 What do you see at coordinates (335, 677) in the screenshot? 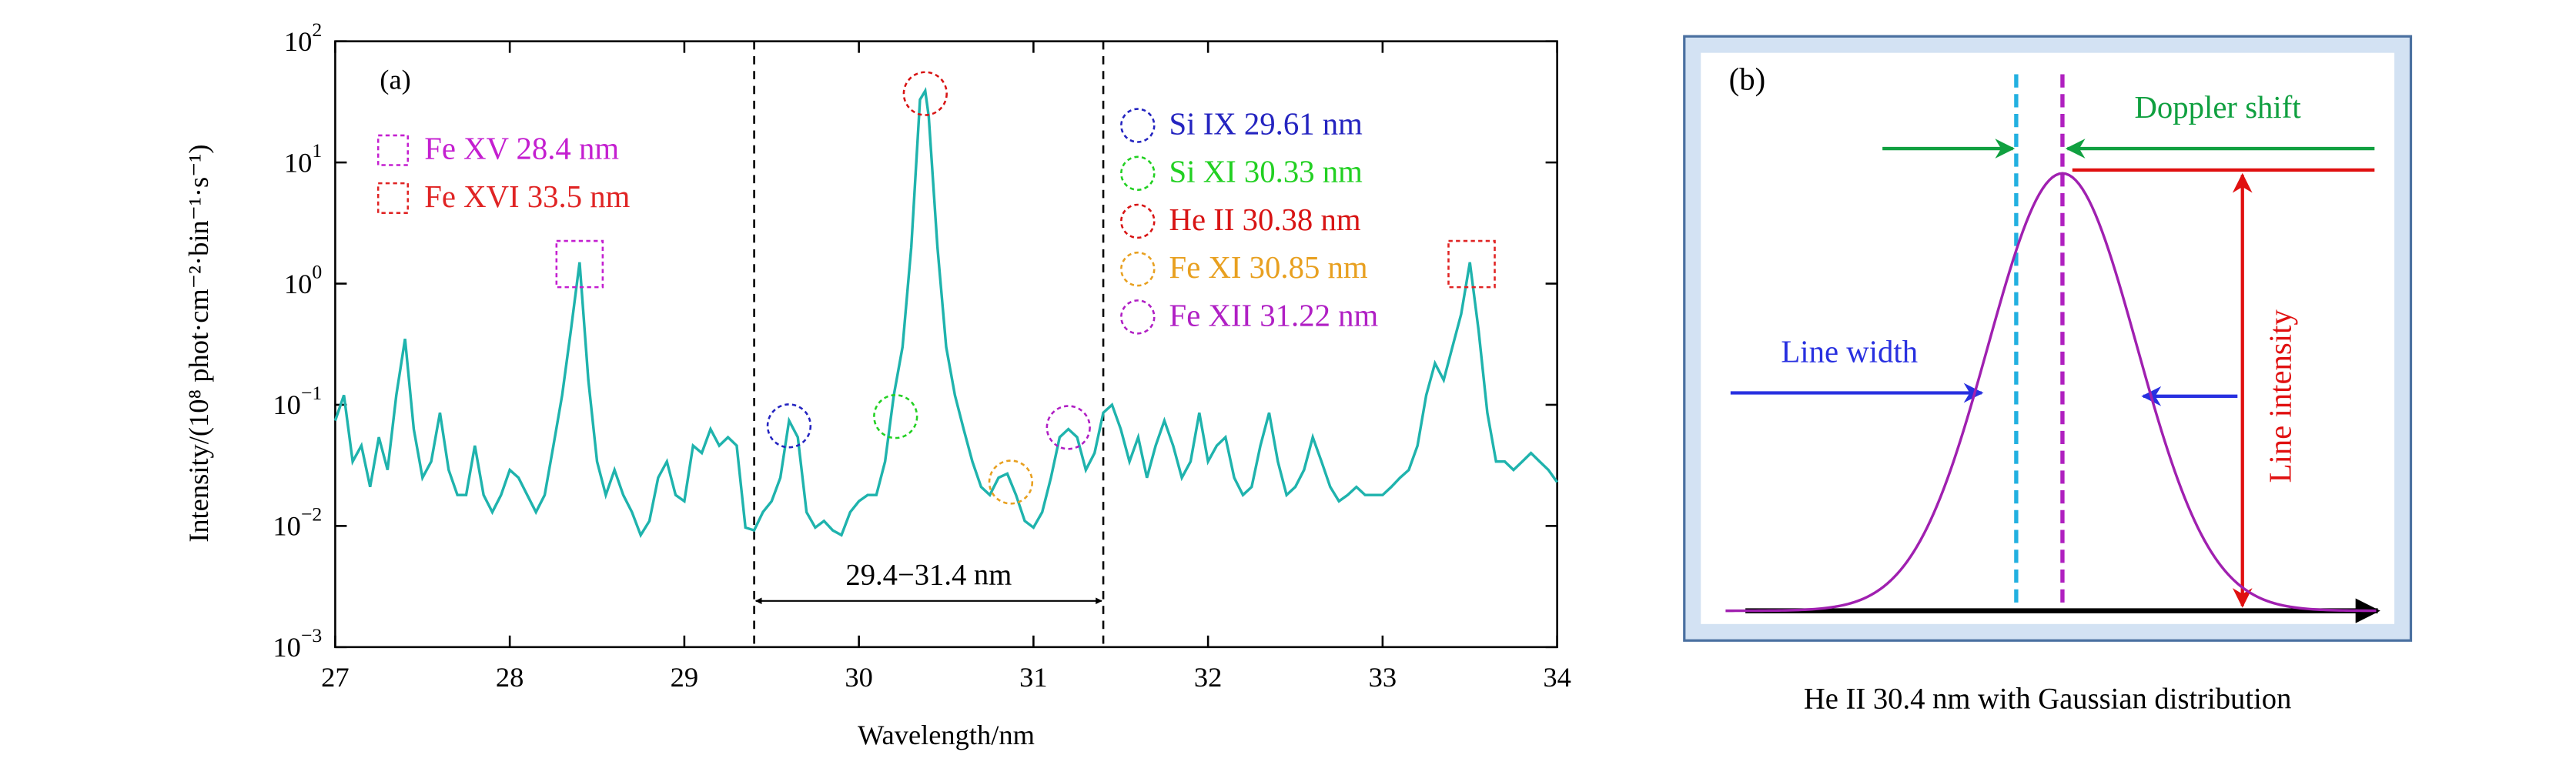
I see `x-tick-label: 27` at bounding box center [335, 677].